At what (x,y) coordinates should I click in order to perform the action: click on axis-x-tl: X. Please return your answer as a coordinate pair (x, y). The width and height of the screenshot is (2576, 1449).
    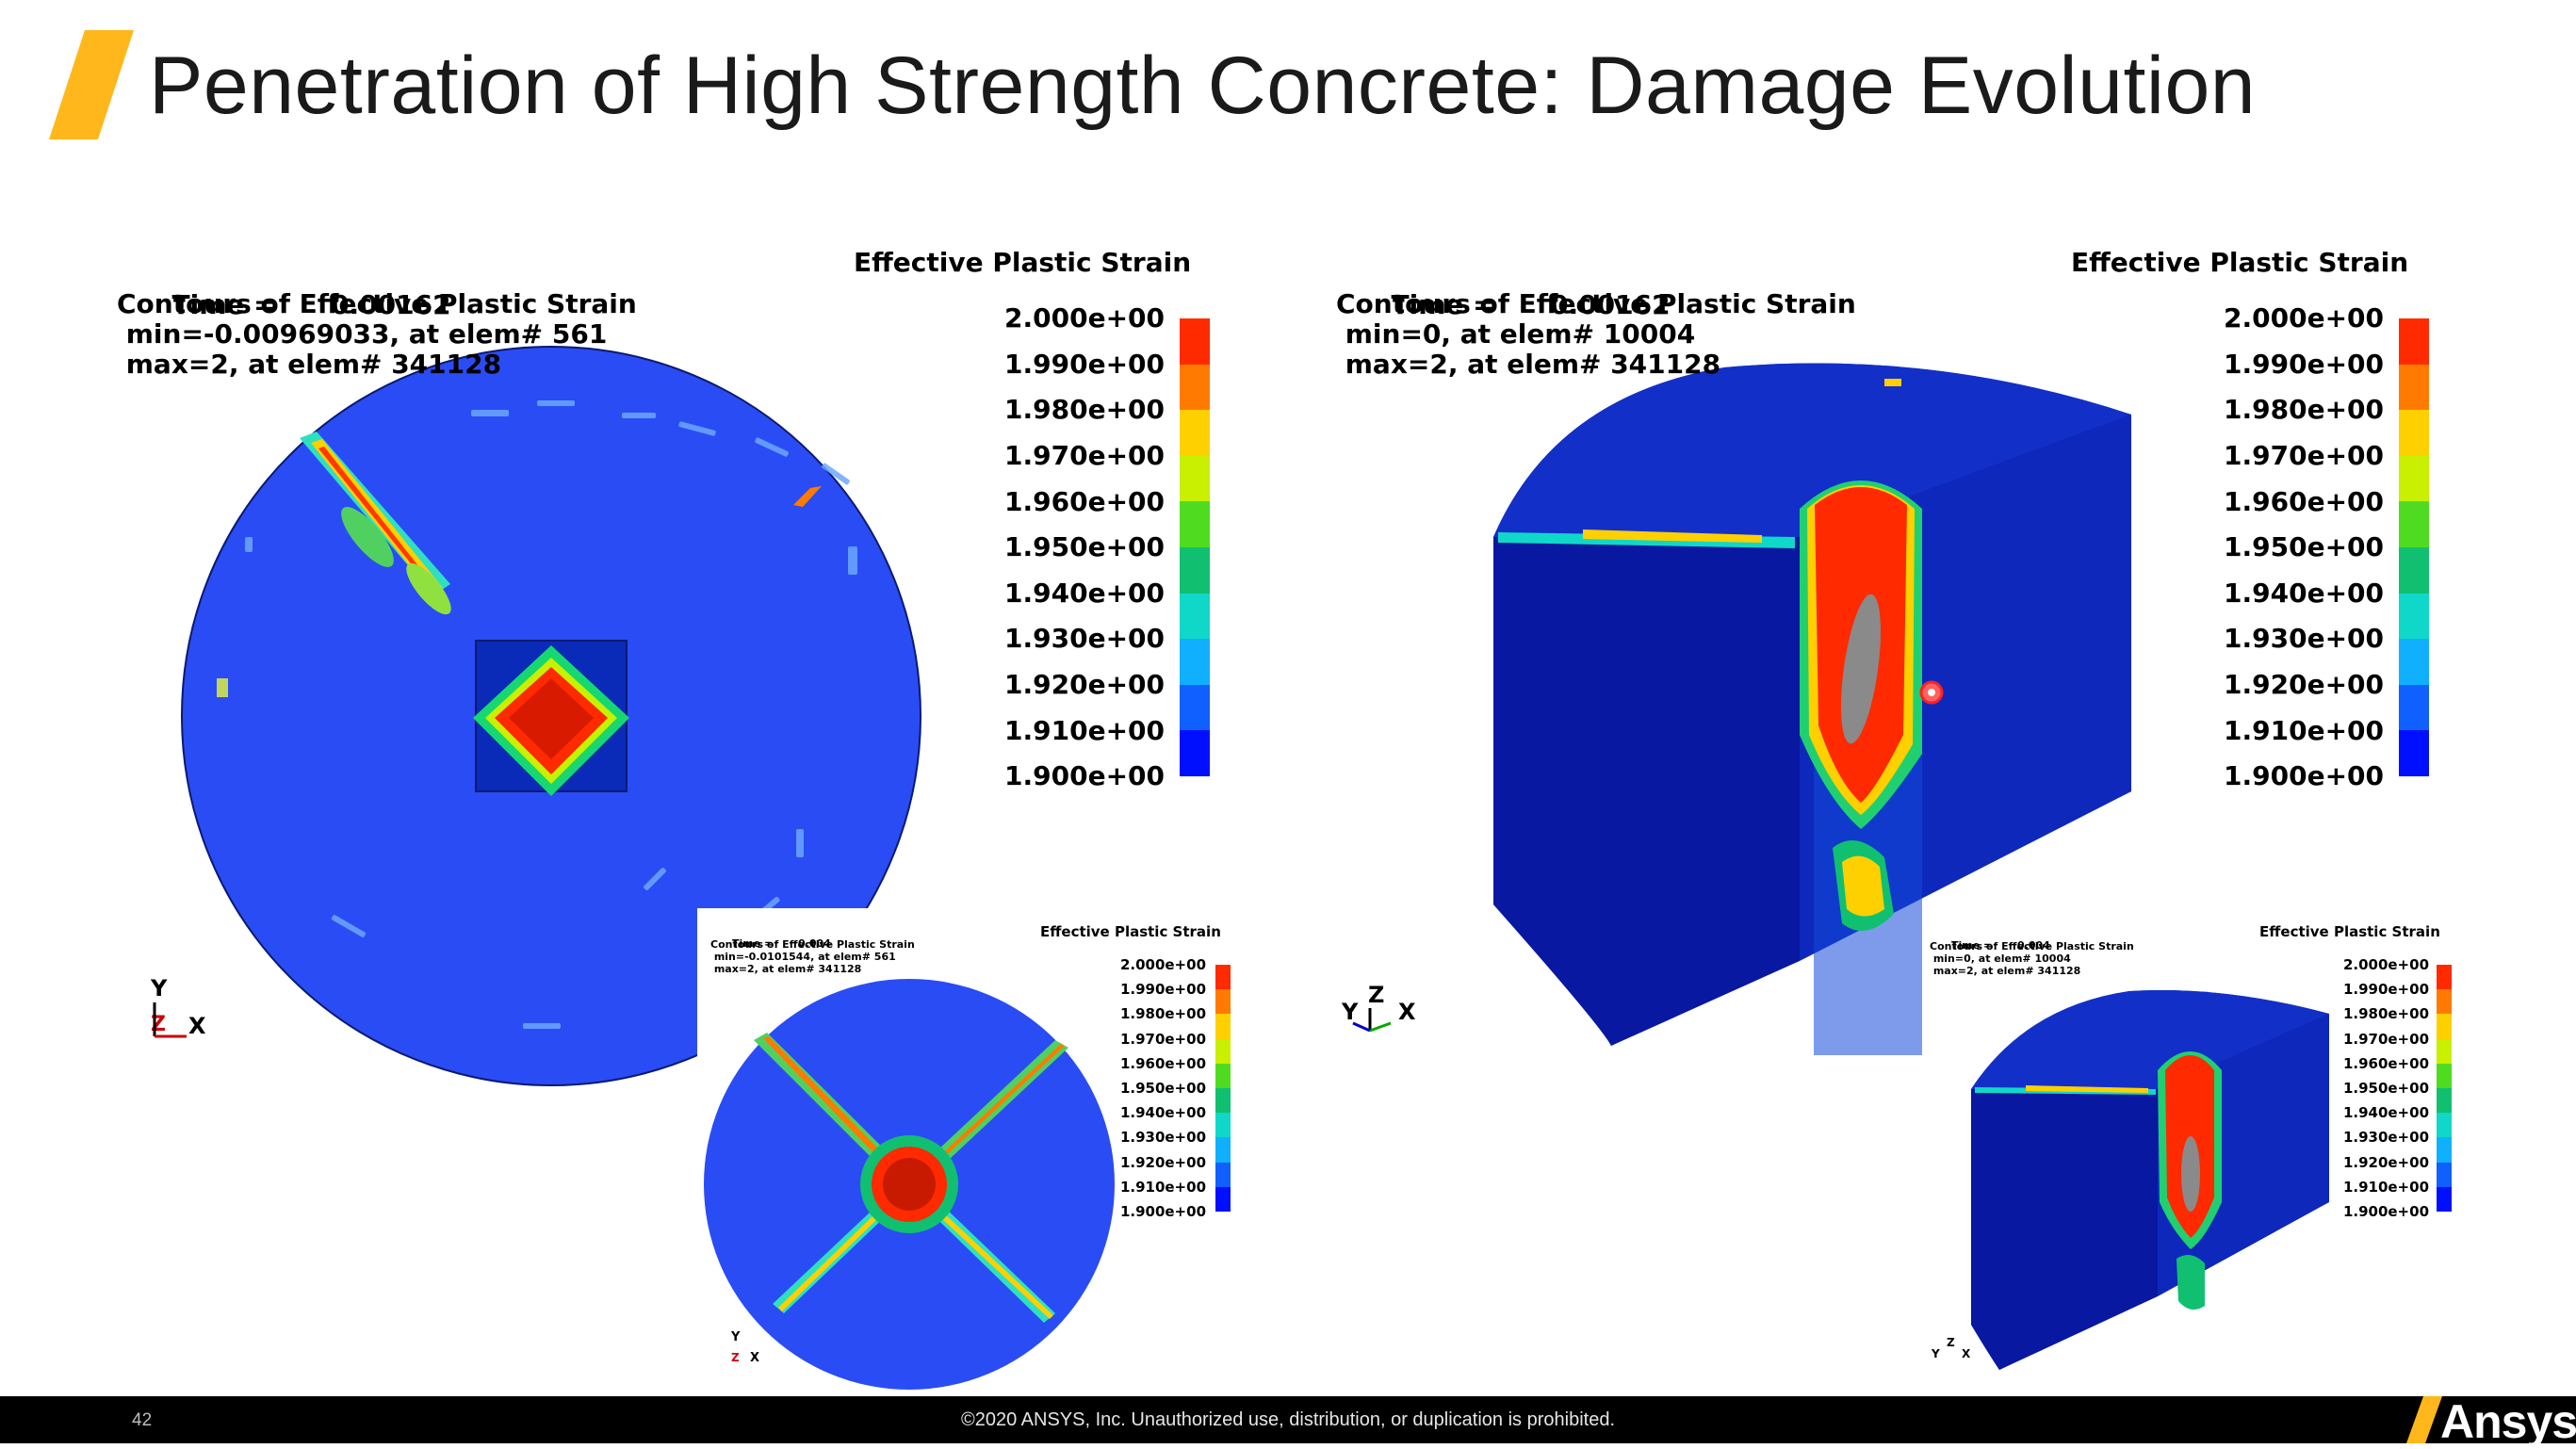
    Looking at the image, I should click on (197, 1026).